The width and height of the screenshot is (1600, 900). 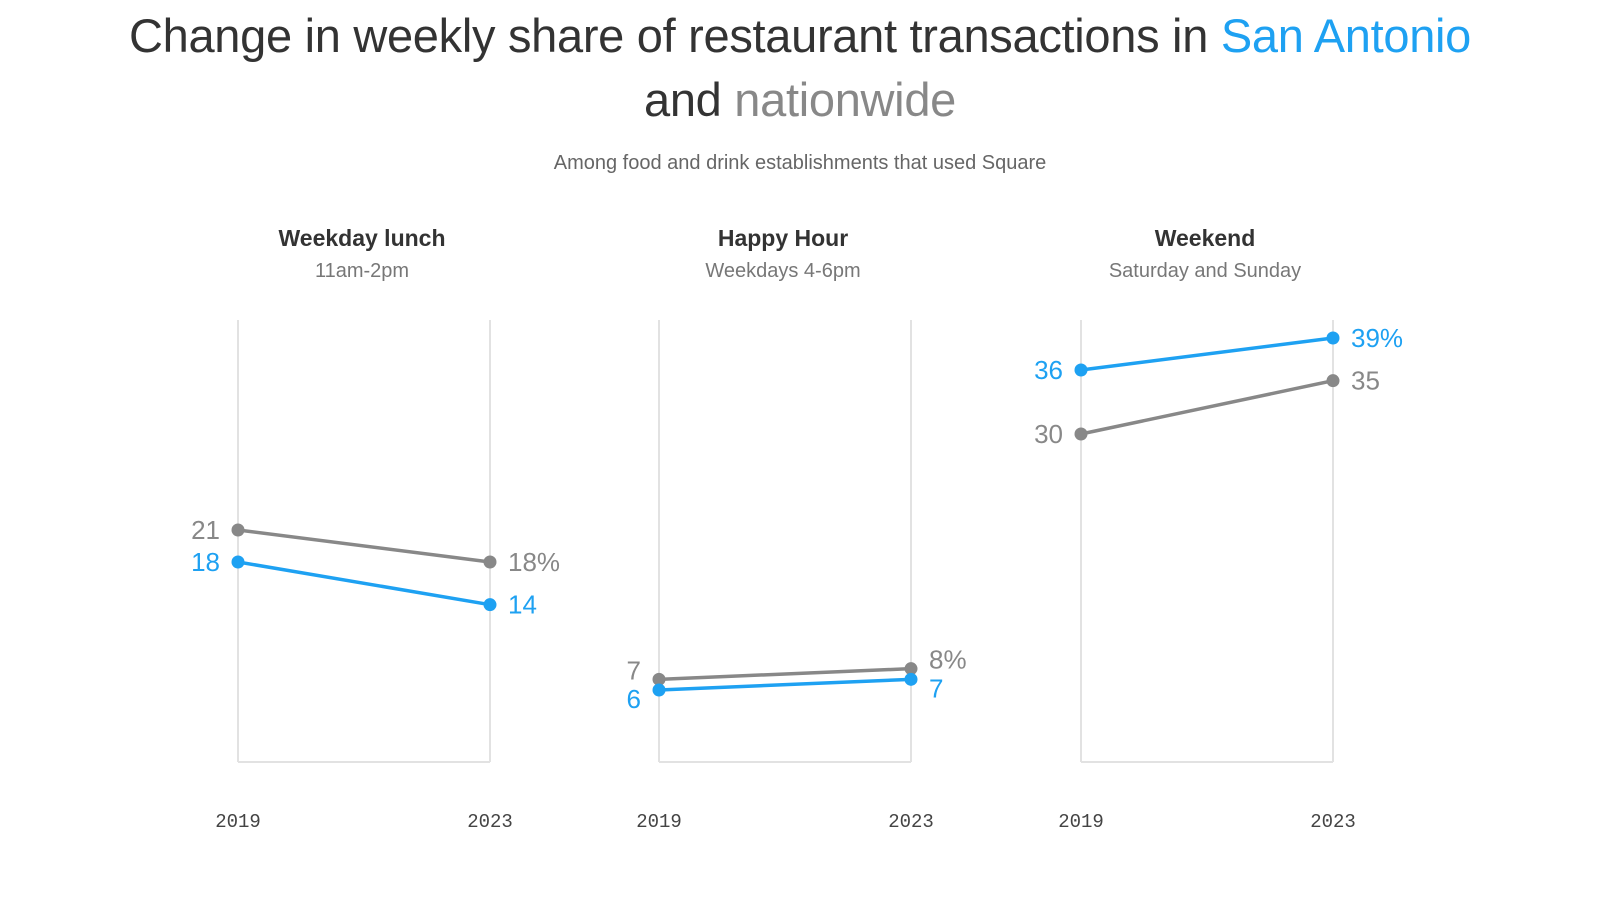 I want to click on value-label-san-antonio-2023: 7, so click(x=936, y=688).